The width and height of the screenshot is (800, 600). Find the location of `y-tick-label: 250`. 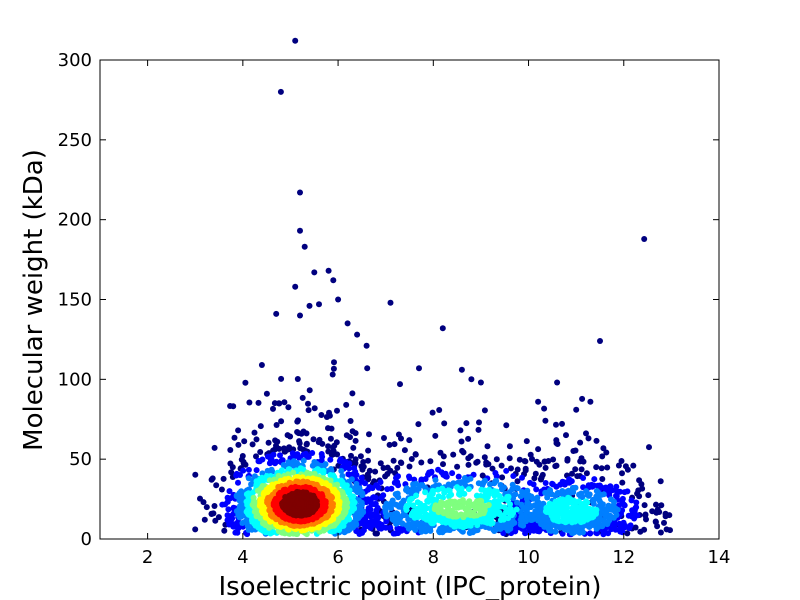

y-tick-label: 250 is located at coordinates (75, 140).